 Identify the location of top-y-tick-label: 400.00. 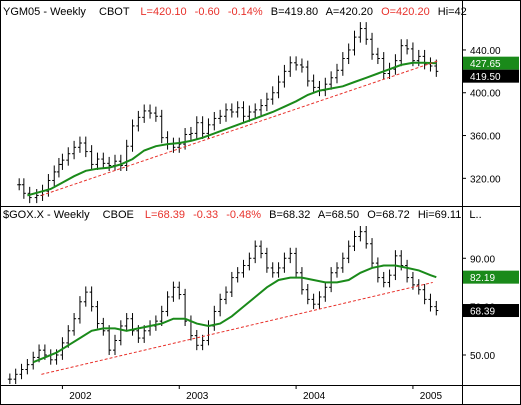
(485, 94).